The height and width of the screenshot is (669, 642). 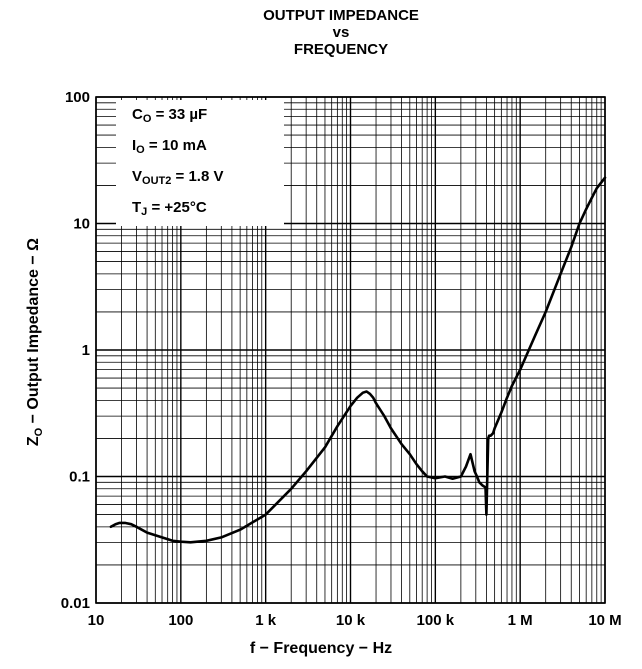 What do you see at coordinates (144, 212) in the screenshot?
I see `condition-tj-sub: J` at bounding box center [144, 212].